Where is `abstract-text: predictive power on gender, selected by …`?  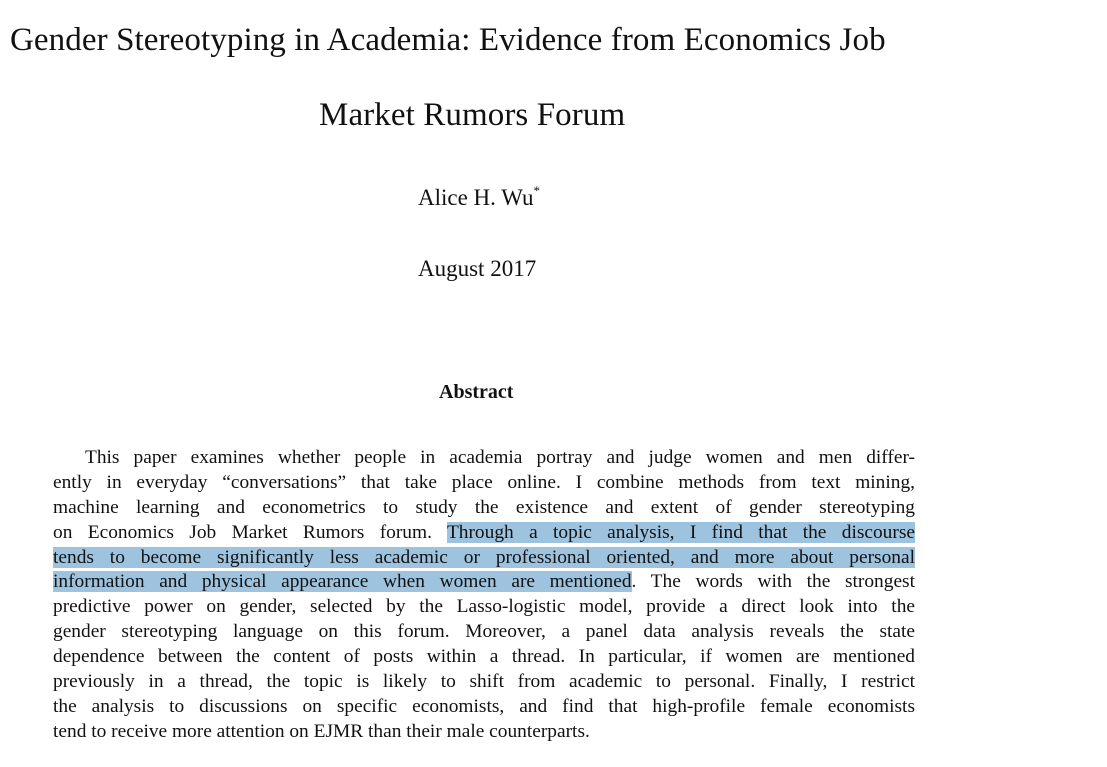 abstract-text: predictive power on gender, selected by … is located at coordinates (484, 607).